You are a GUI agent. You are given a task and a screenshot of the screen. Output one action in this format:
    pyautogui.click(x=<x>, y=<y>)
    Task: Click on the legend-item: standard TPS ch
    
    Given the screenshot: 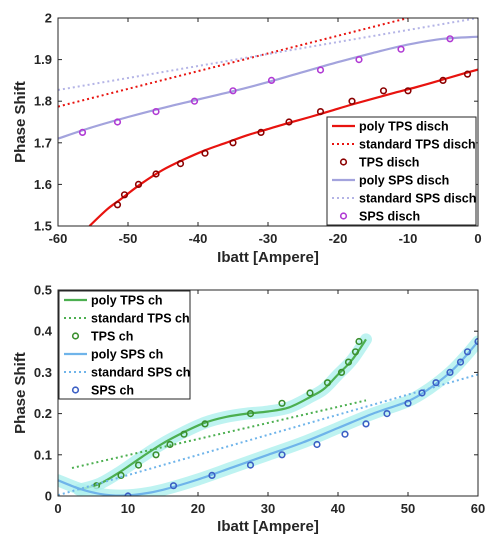 What is the action you would take?
    pyautogui.click(x=127, y=318)
    